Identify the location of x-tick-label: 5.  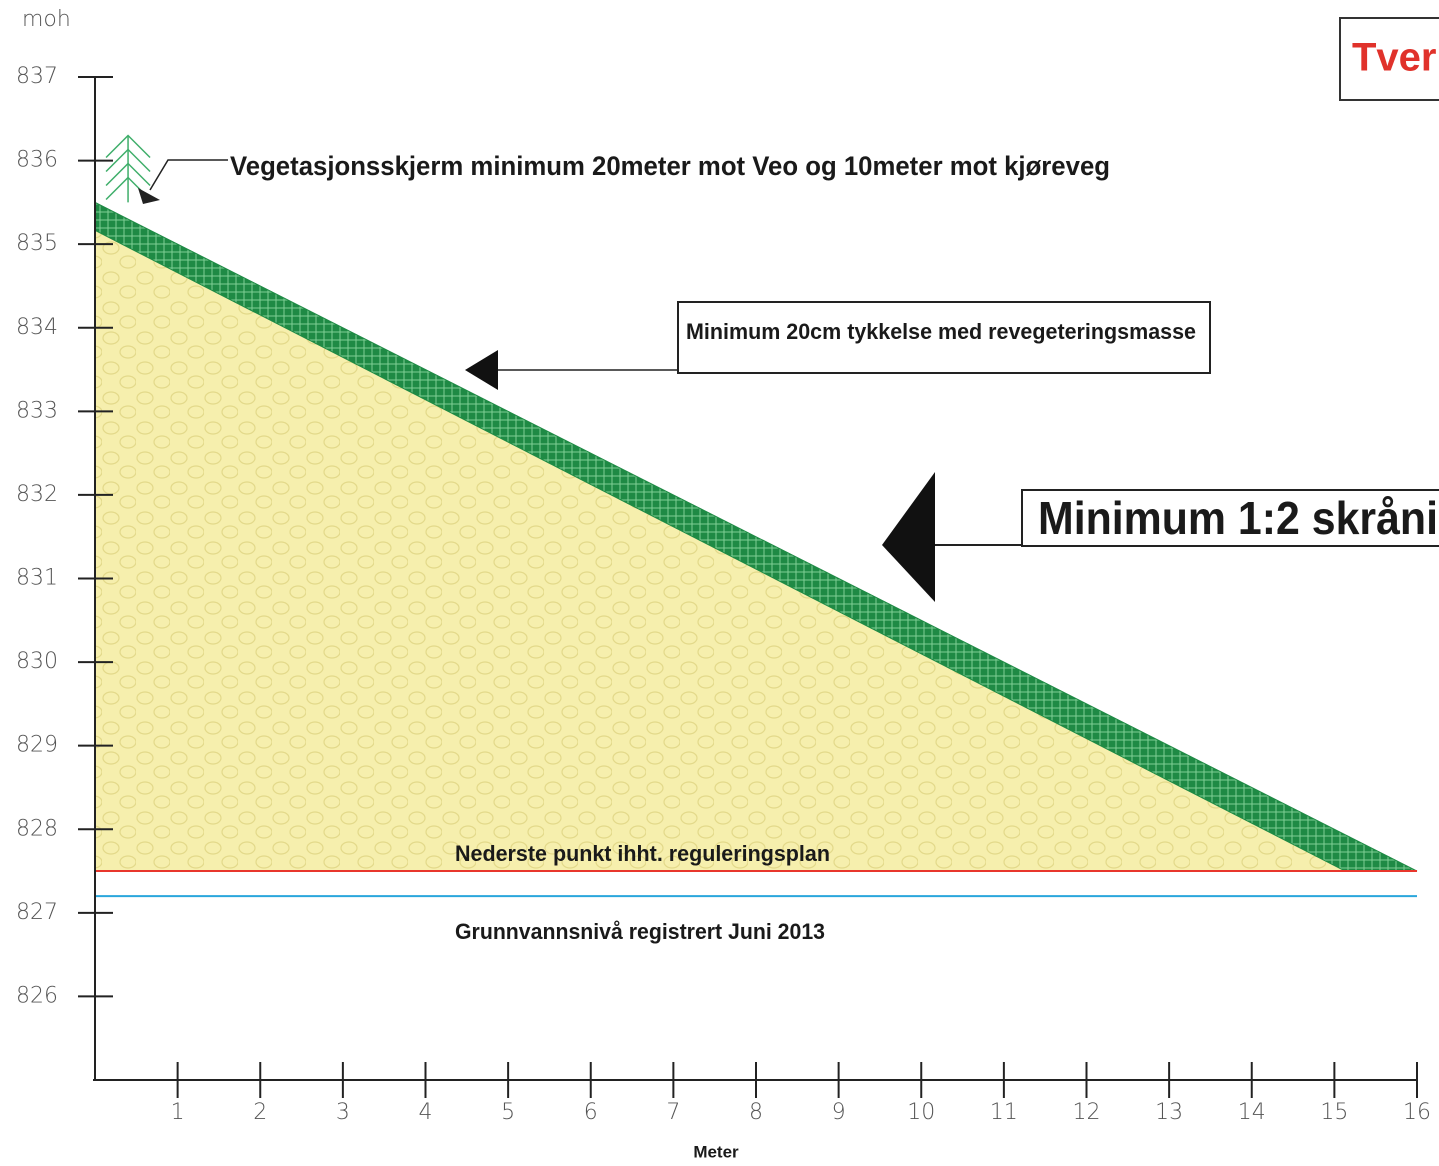
(508, 1112).